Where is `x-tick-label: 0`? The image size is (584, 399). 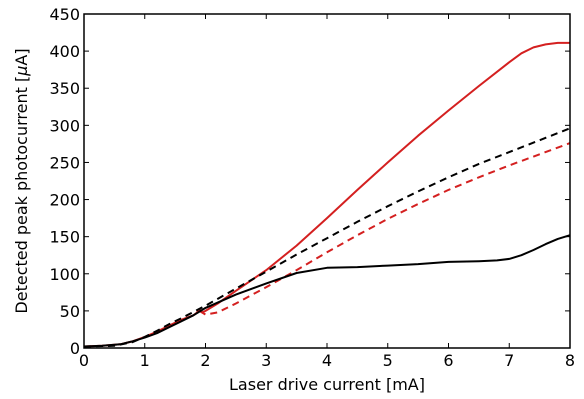 x-tick-label: 0 is located at coordinates (84, 360).